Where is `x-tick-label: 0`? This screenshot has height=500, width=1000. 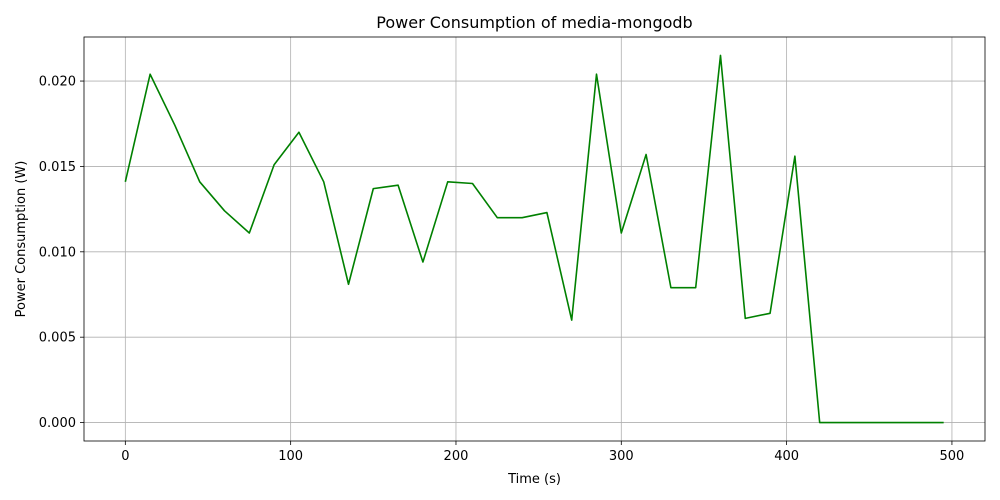
x-tick-label: 0 is located at coordinates (125, 456).